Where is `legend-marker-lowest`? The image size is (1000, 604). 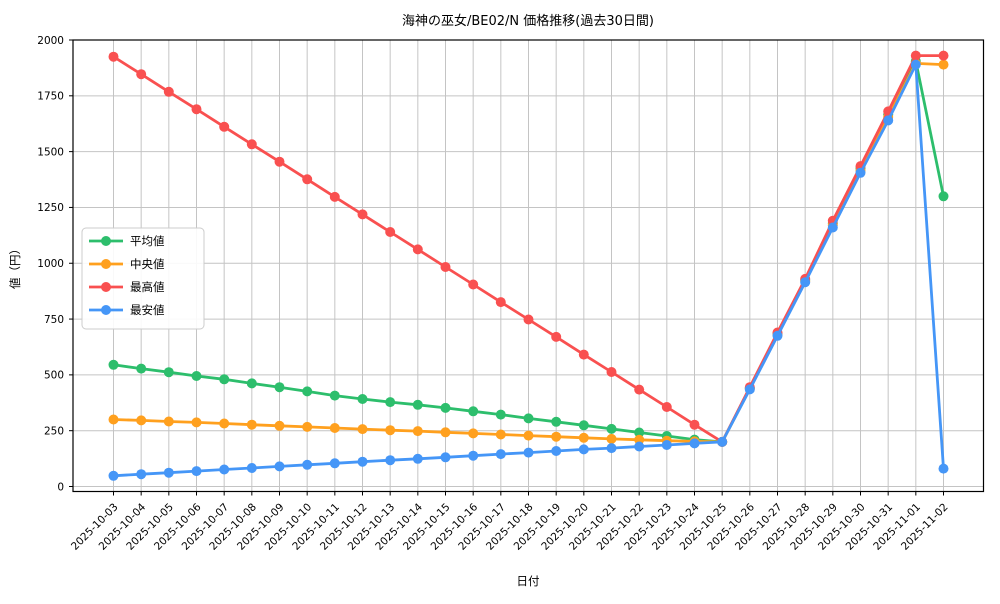 legend-marker-lowest is located at coordinates (106, 310).